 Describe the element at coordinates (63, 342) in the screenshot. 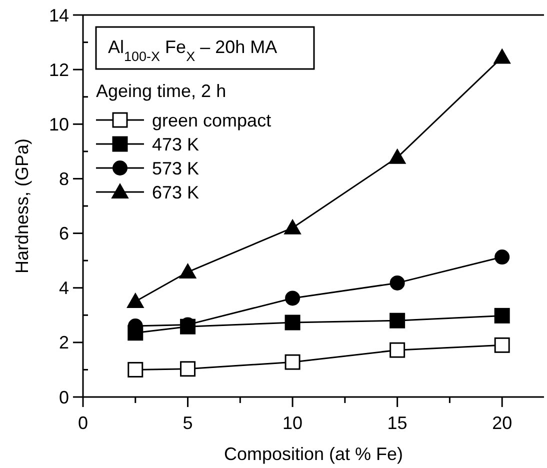

I see `y-tick-label: 2` at that location.